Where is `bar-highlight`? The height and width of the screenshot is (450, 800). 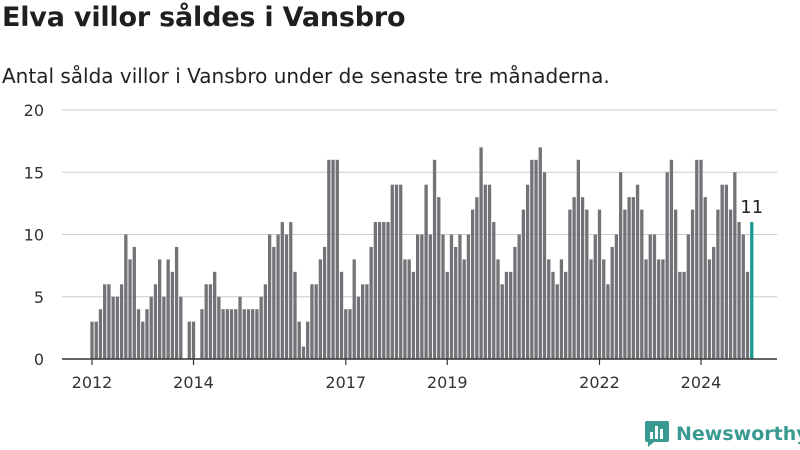
bar-highlight is located at coordinates (752, 290).